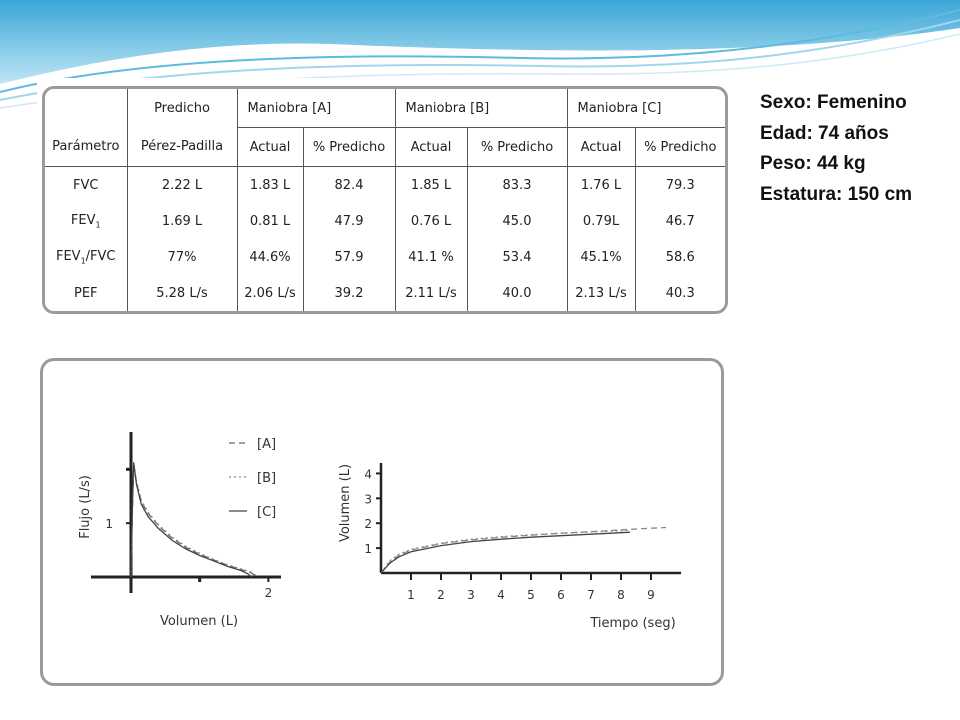 This screenshot has height=720, width=960. Describe the element at coordinates (266, 478) in the screenshot. I see `legend-label: [B]` at that location.